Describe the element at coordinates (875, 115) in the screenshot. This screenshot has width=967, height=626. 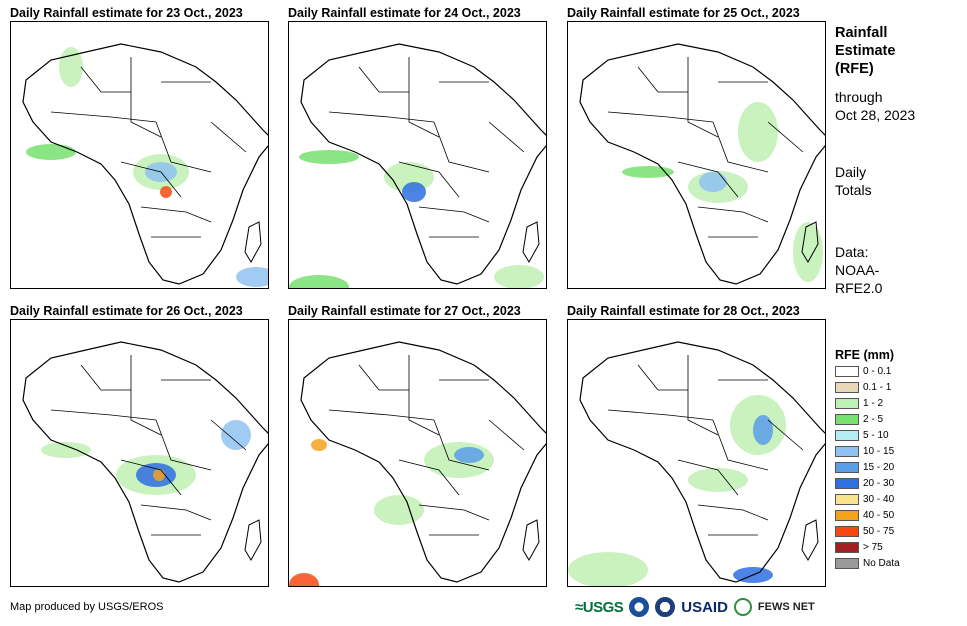
I see `through-line: Oct 28, 2023` at that location.